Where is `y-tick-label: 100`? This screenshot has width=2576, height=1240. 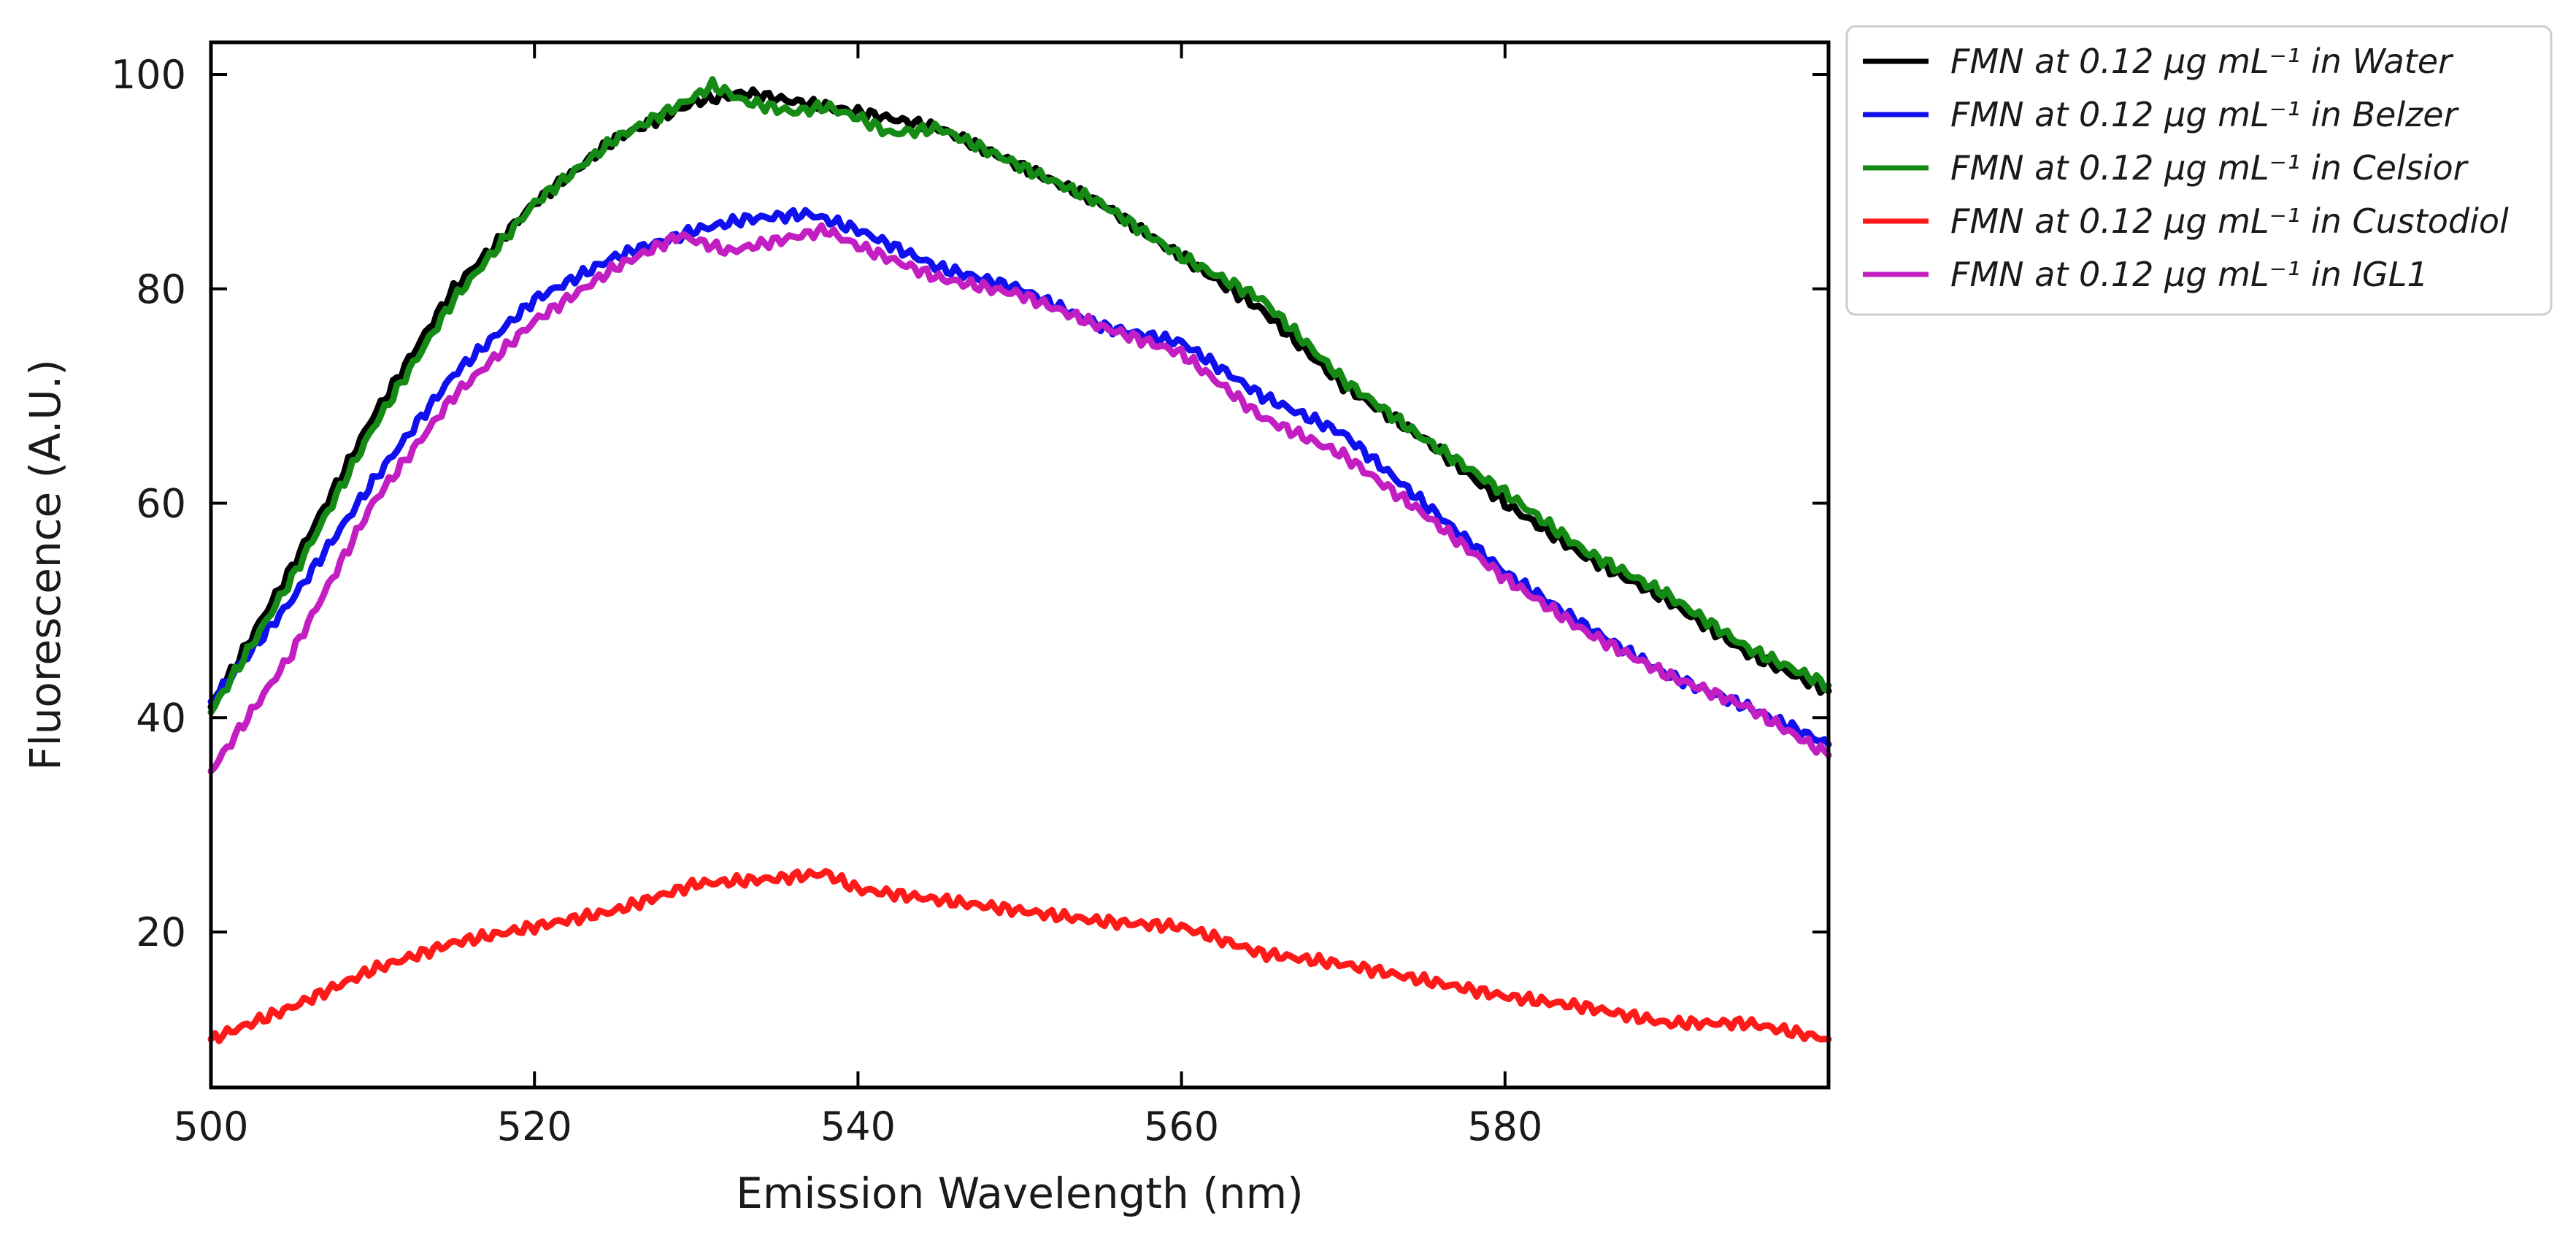
y-tick-label: 100 is located at coordinates (148, 75).